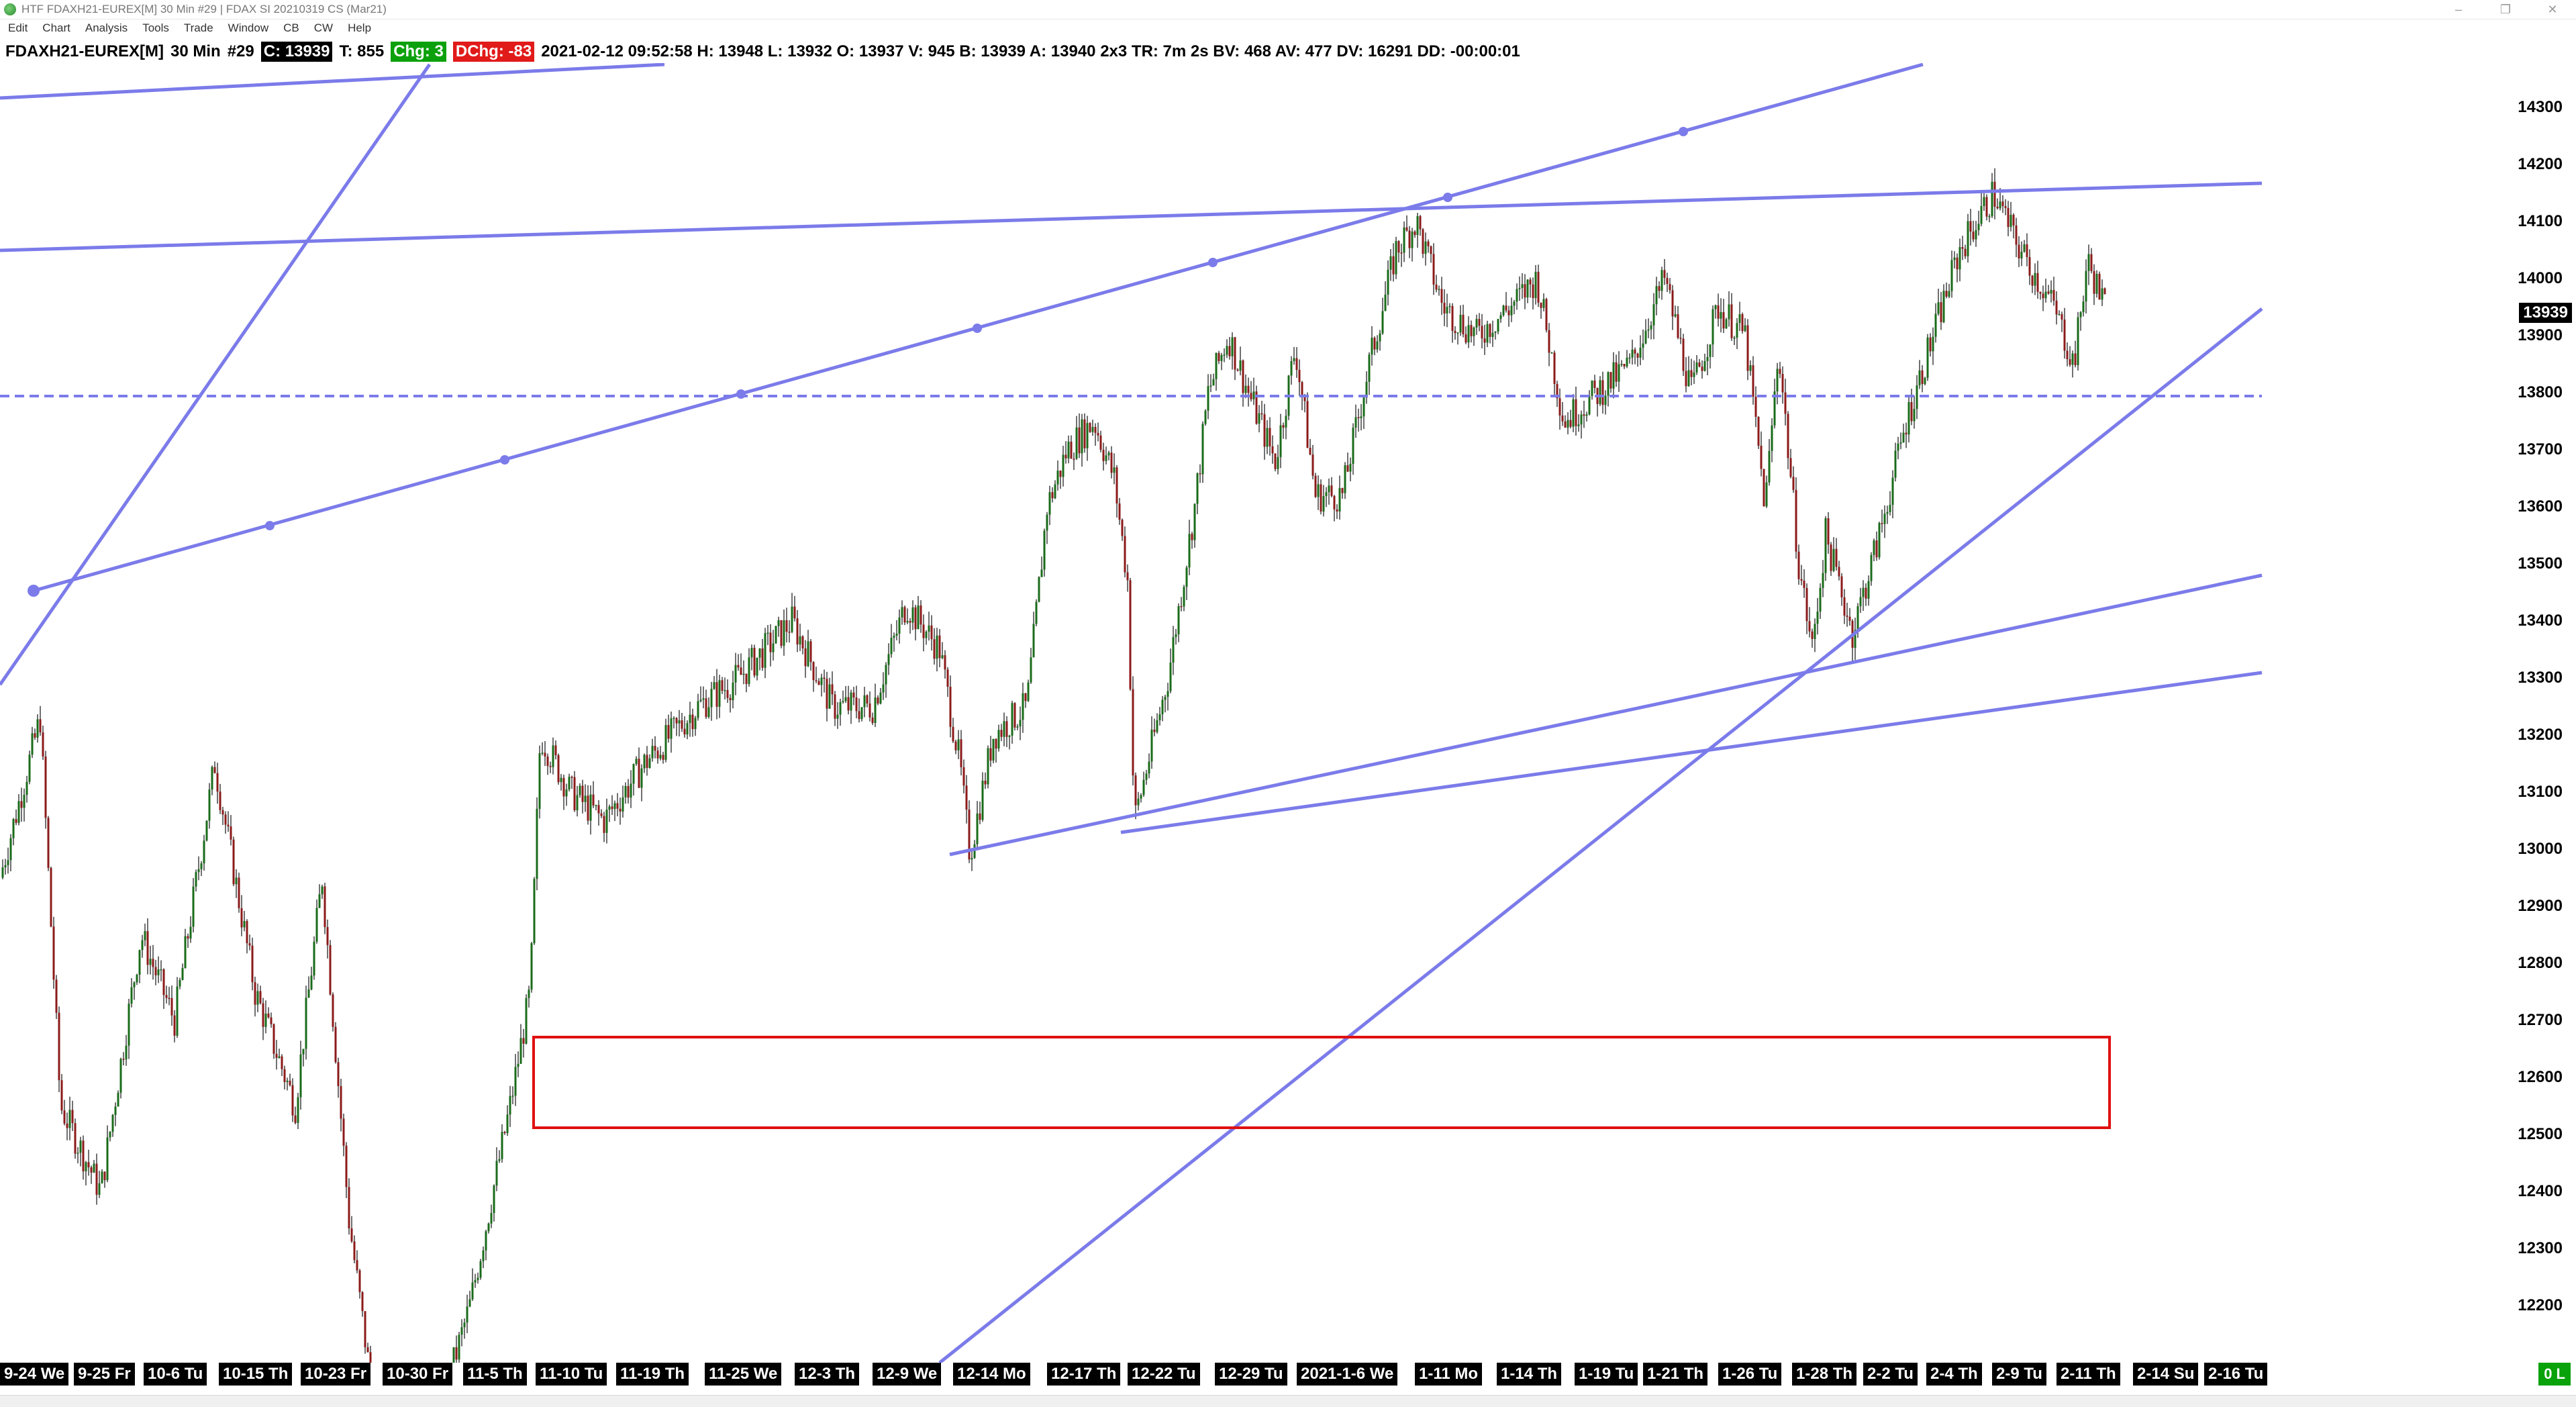  Describe the element at coordinates (2166, 1374) in the screenshot. I see `time-tick: 2-14 Su` at that location.